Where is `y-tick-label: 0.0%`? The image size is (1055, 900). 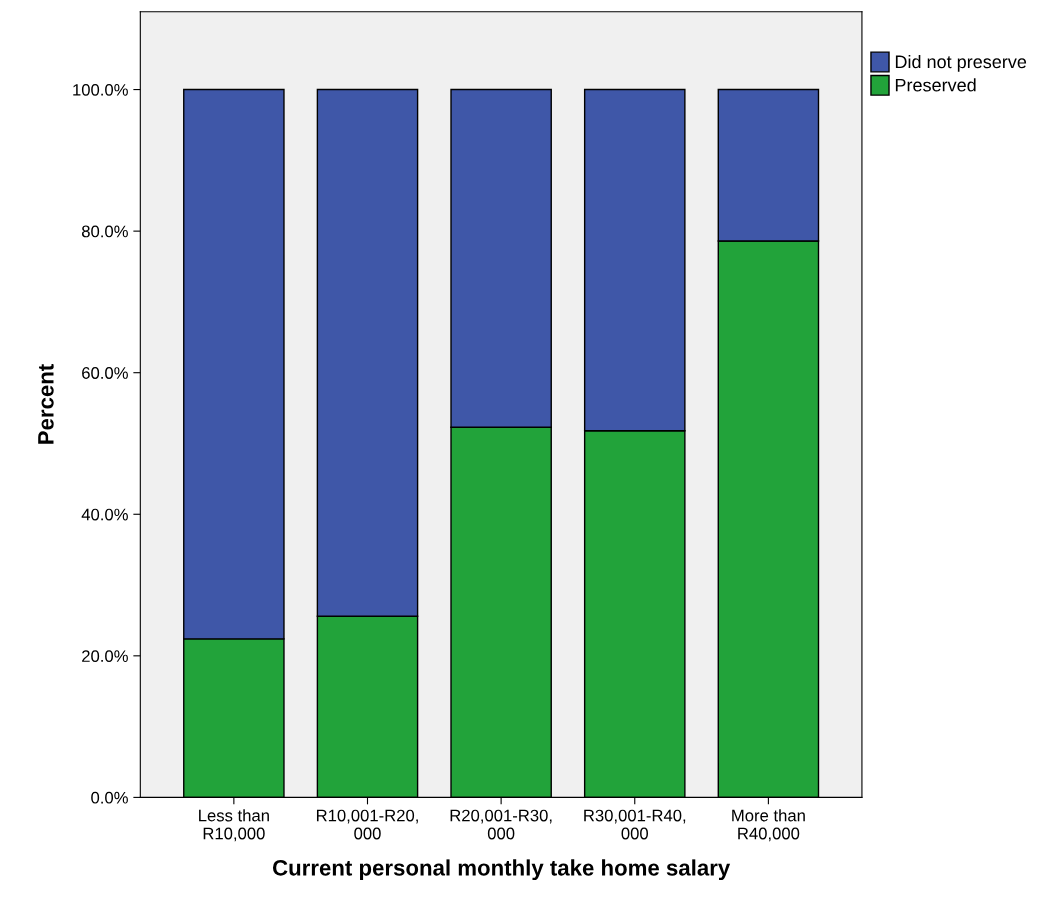 y-tick-label: 0.0% is located at coordinates (109, 797).